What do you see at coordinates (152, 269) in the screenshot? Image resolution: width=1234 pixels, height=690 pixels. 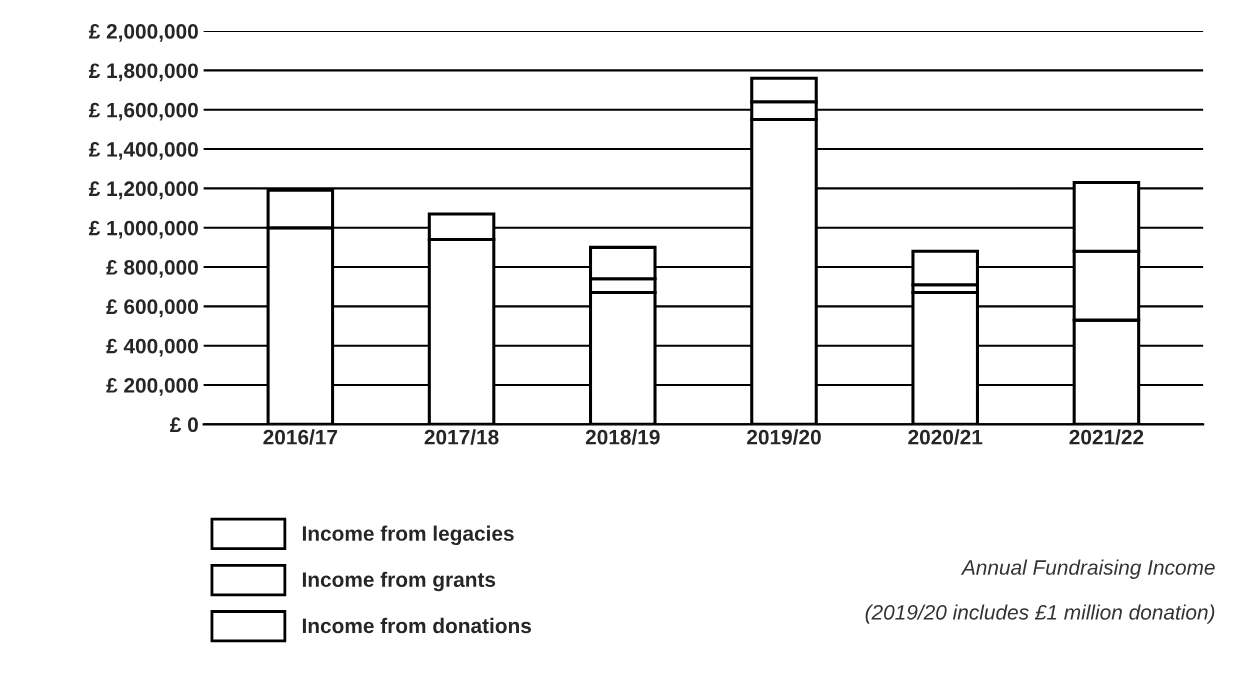 I see `y-tick-label: £ 800,000` at bounding box center [152, 269].